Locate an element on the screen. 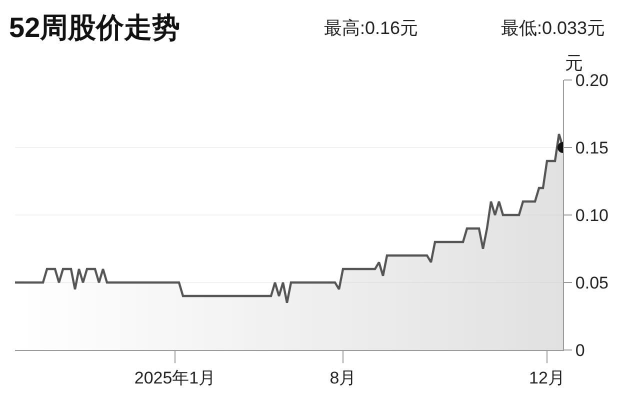 This screenshot has height=417, width=623. chart-title: 52周股价走势 is located at coordinates (94, 27).